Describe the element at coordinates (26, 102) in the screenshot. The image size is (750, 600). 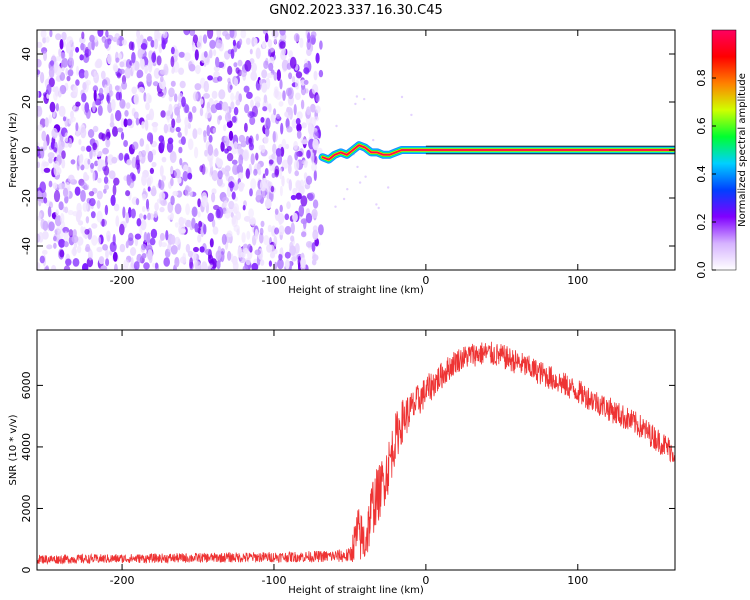
I see `y-tick-label: 20` at that location.